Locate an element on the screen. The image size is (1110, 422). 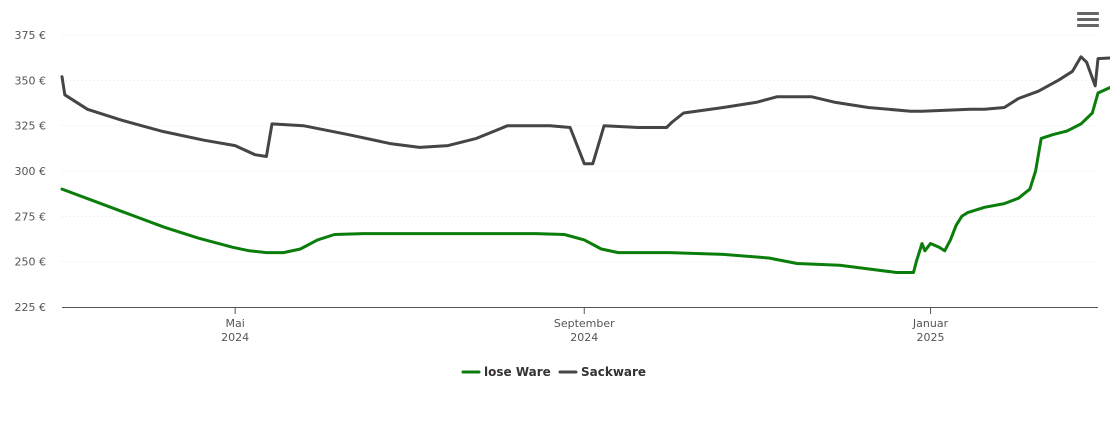
legend-item-label: Sackware is located at coordinates (613, 372).